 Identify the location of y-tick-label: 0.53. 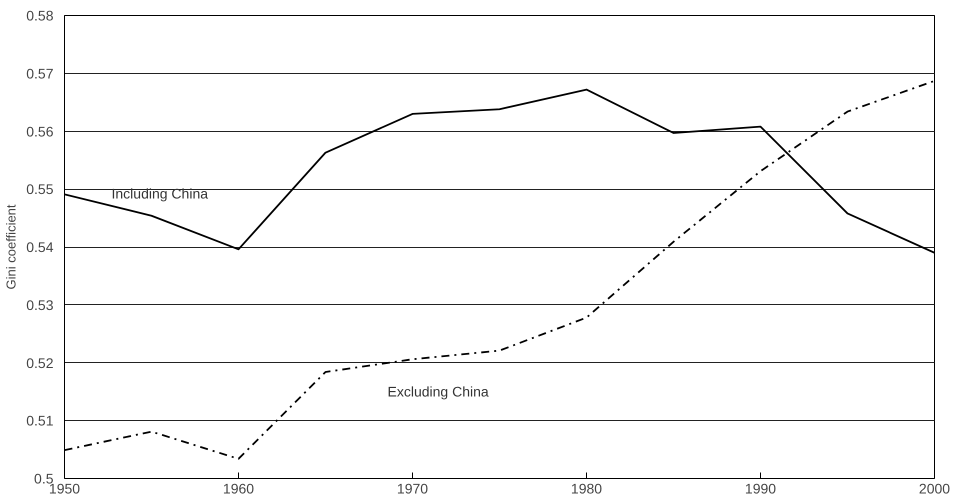
(40, 304).